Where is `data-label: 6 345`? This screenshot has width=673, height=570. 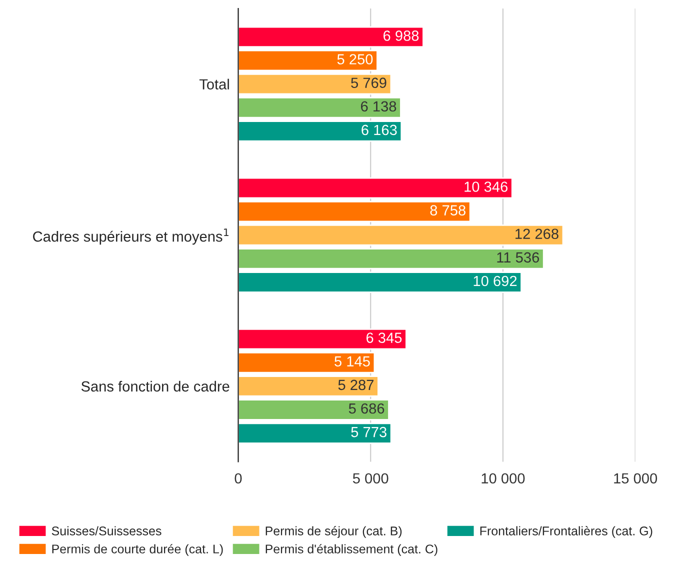 data-label: 6 345 is located at coordinates (384, 337).